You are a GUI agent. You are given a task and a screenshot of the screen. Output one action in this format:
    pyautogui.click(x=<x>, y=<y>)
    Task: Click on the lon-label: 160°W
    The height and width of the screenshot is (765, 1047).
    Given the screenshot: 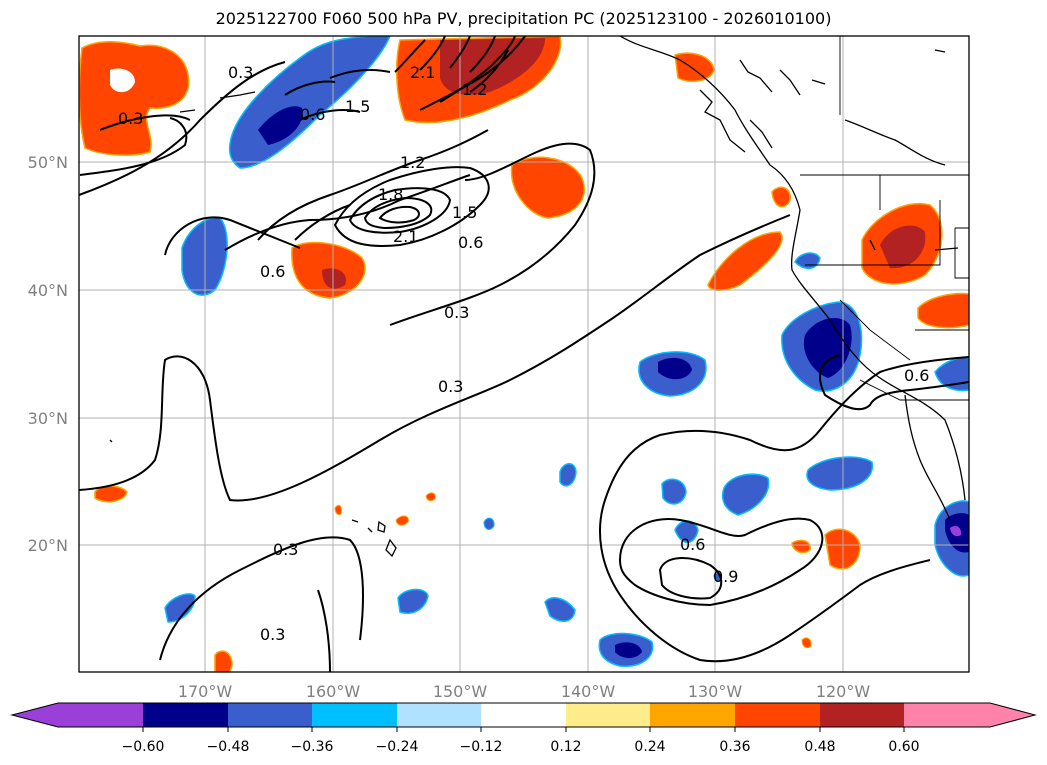 What is the action you would take?
    pyautogui.click(x=333, y=691)
    